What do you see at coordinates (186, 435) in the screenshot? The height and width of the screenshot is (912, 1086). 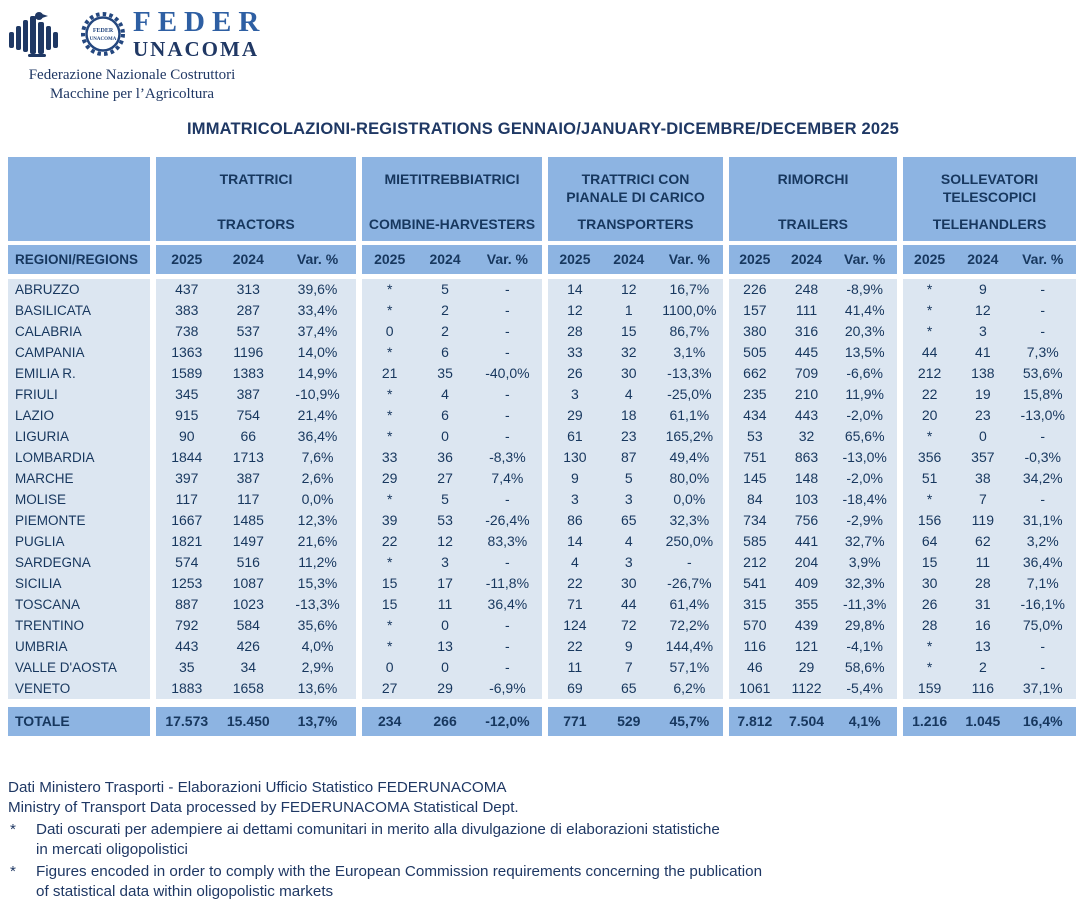 I see `value-cell: 90` at bounding box center [186, 435].